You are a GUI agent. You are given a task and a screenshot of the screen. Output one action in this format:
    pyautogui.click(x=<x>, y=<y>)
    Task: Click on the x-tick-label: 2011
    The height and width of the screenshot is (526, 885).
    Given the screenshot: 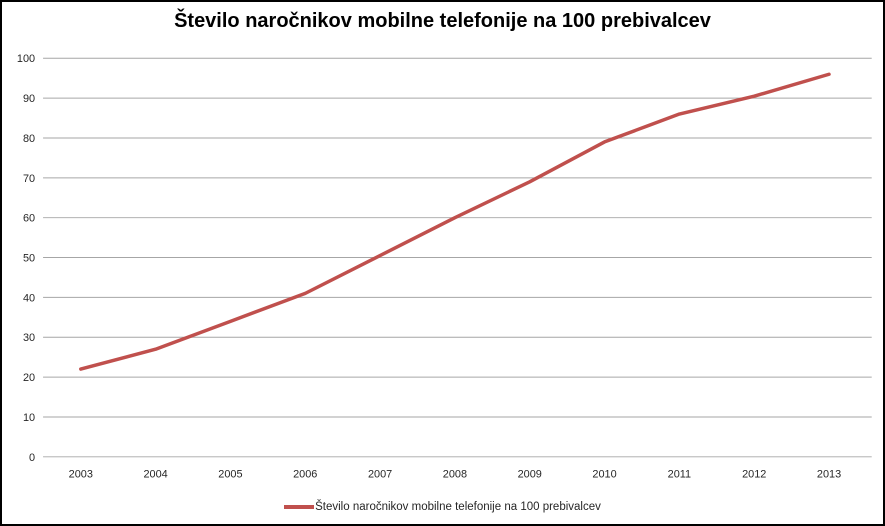 What is the action you would take?
    pyautogui.click(x=679, y=474)
    